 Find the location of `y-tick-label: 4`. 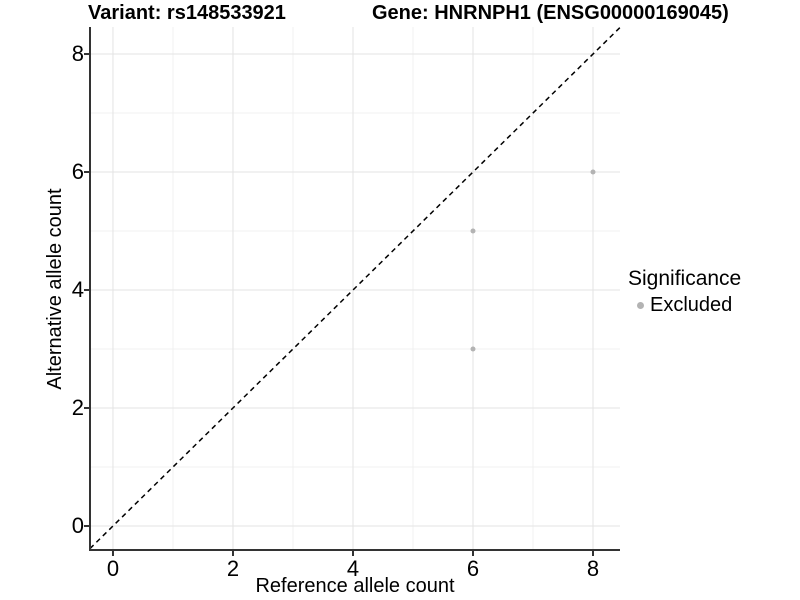

y-tick-label: 4 is located at coordinates (77, 289).